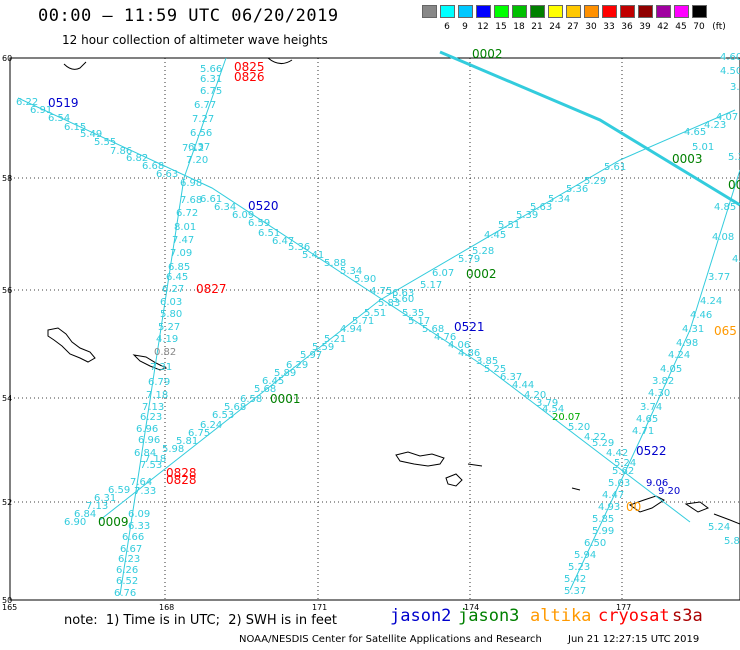 The height and width of the screenshot is (650, 740). I want to click on wave-height-value: 6.91, so click(41, 110).